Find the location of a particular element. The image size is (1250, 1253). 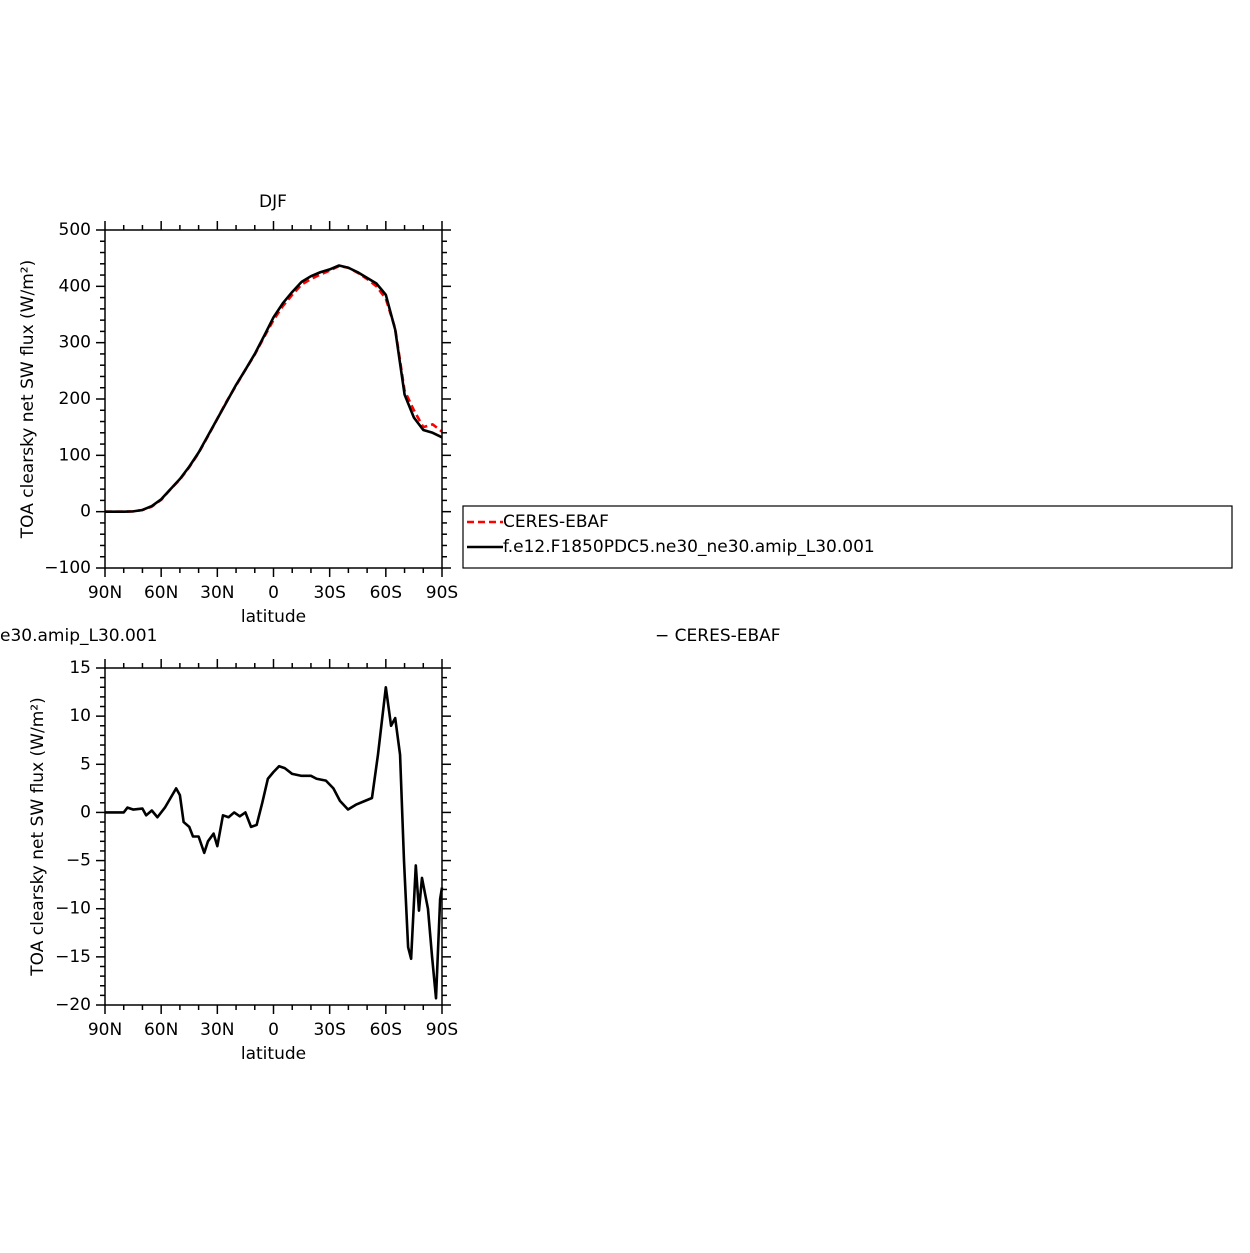

y-tick-label: 500 is located at coordinates (75, 230).